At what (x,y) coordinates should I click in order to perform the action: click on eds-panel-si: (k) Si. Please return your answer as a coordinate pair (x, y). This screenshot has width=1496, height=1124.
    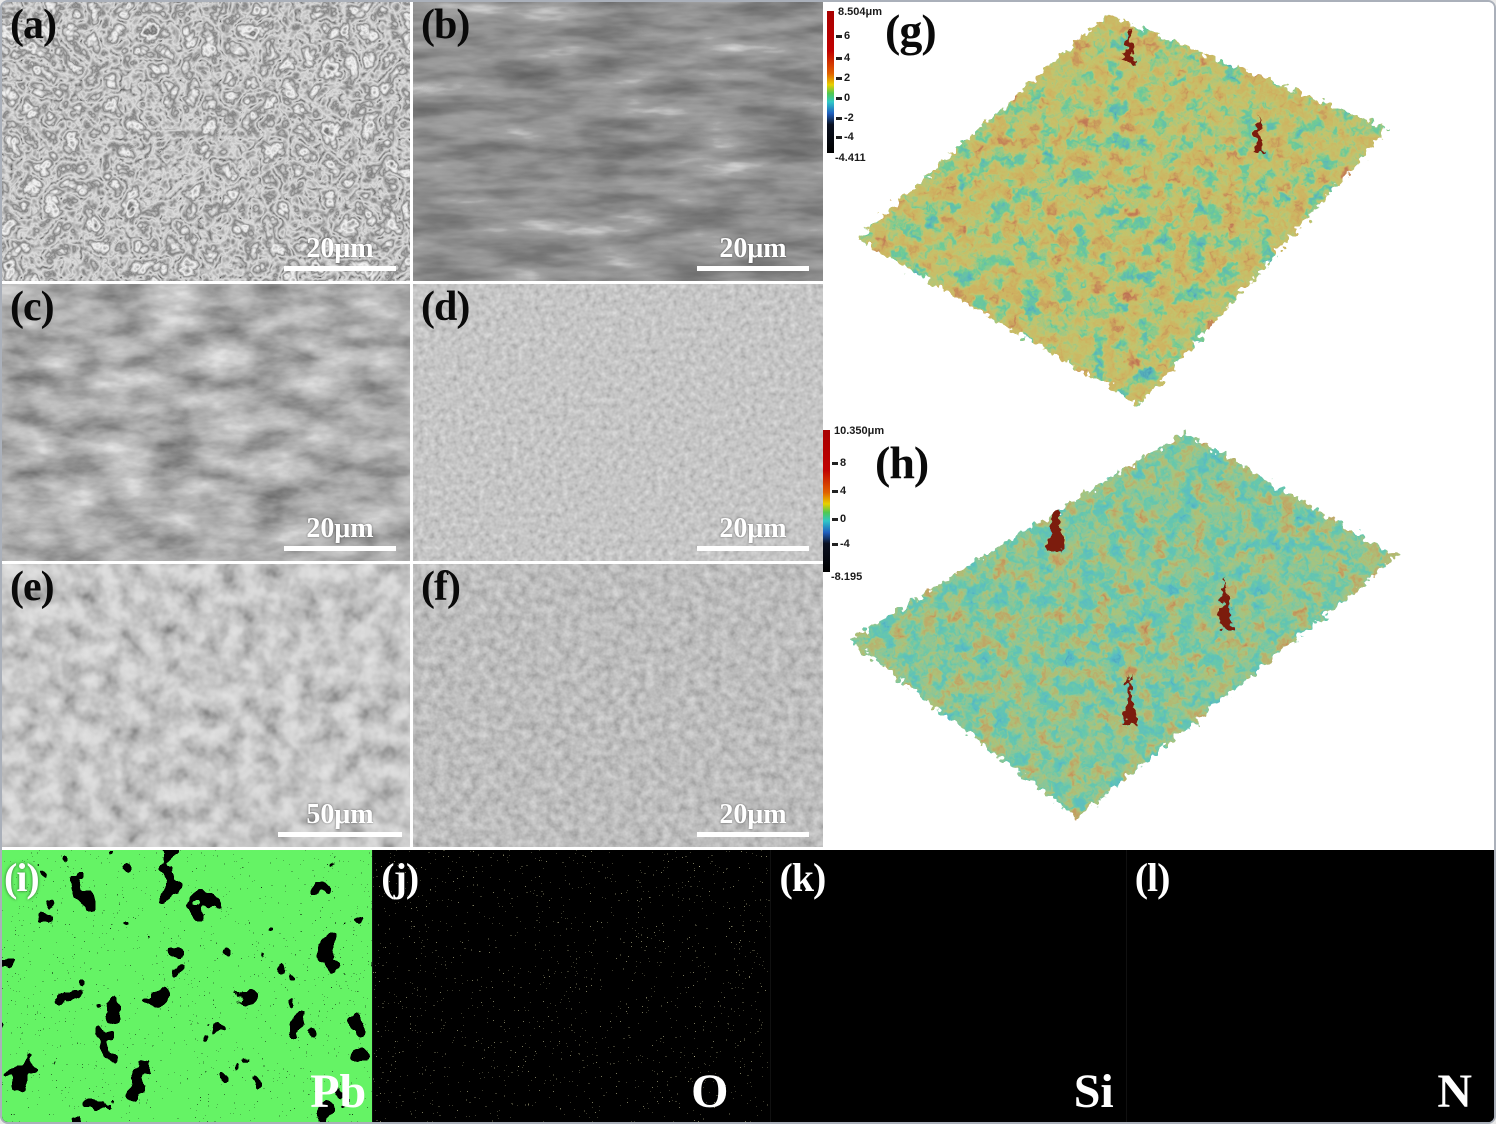
    Looking at the image, I should click on (948, 986).